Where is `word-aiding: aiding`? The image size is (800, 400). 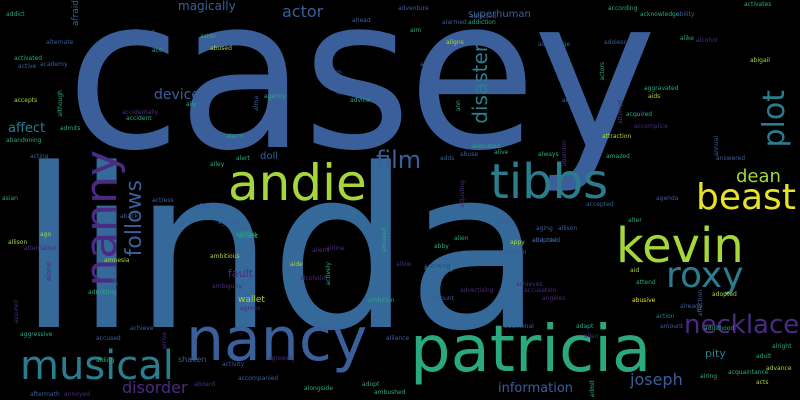
word-aiding: aiding is located at coordinates (105, 360).